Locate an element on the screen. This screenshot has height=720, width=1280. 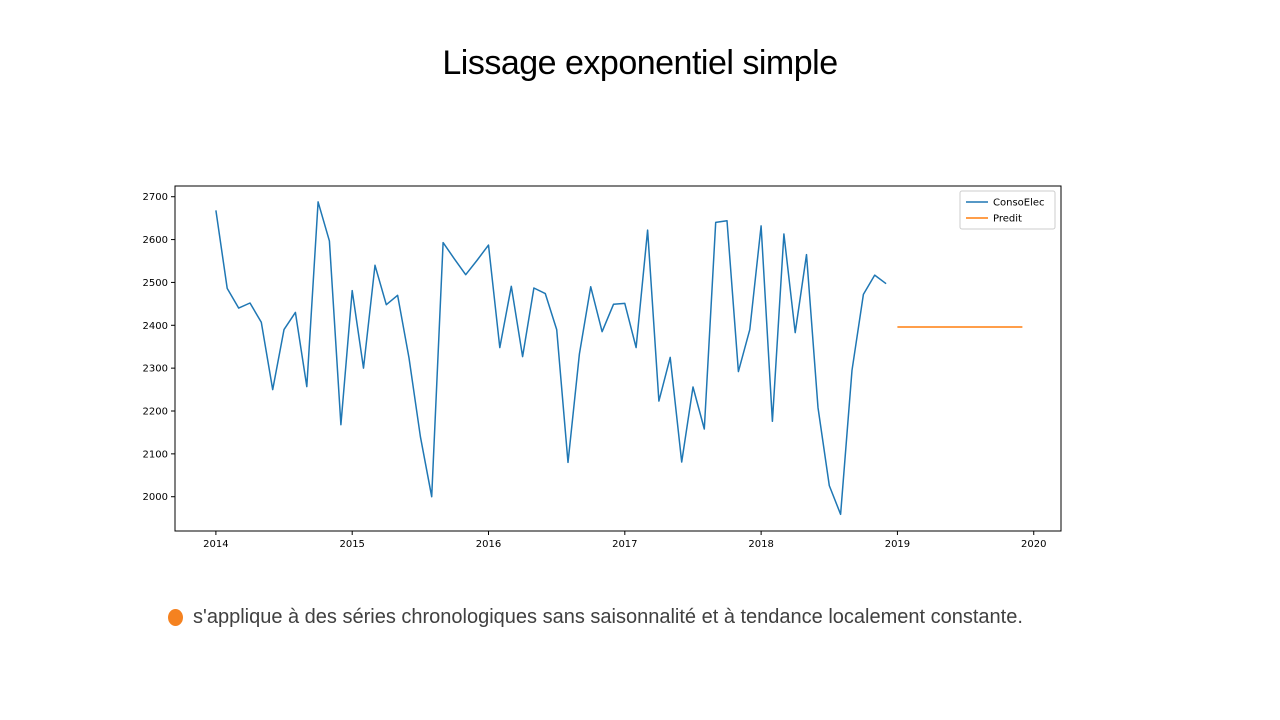
y-tick-label: 2200 is located at coordinates (155, 412).